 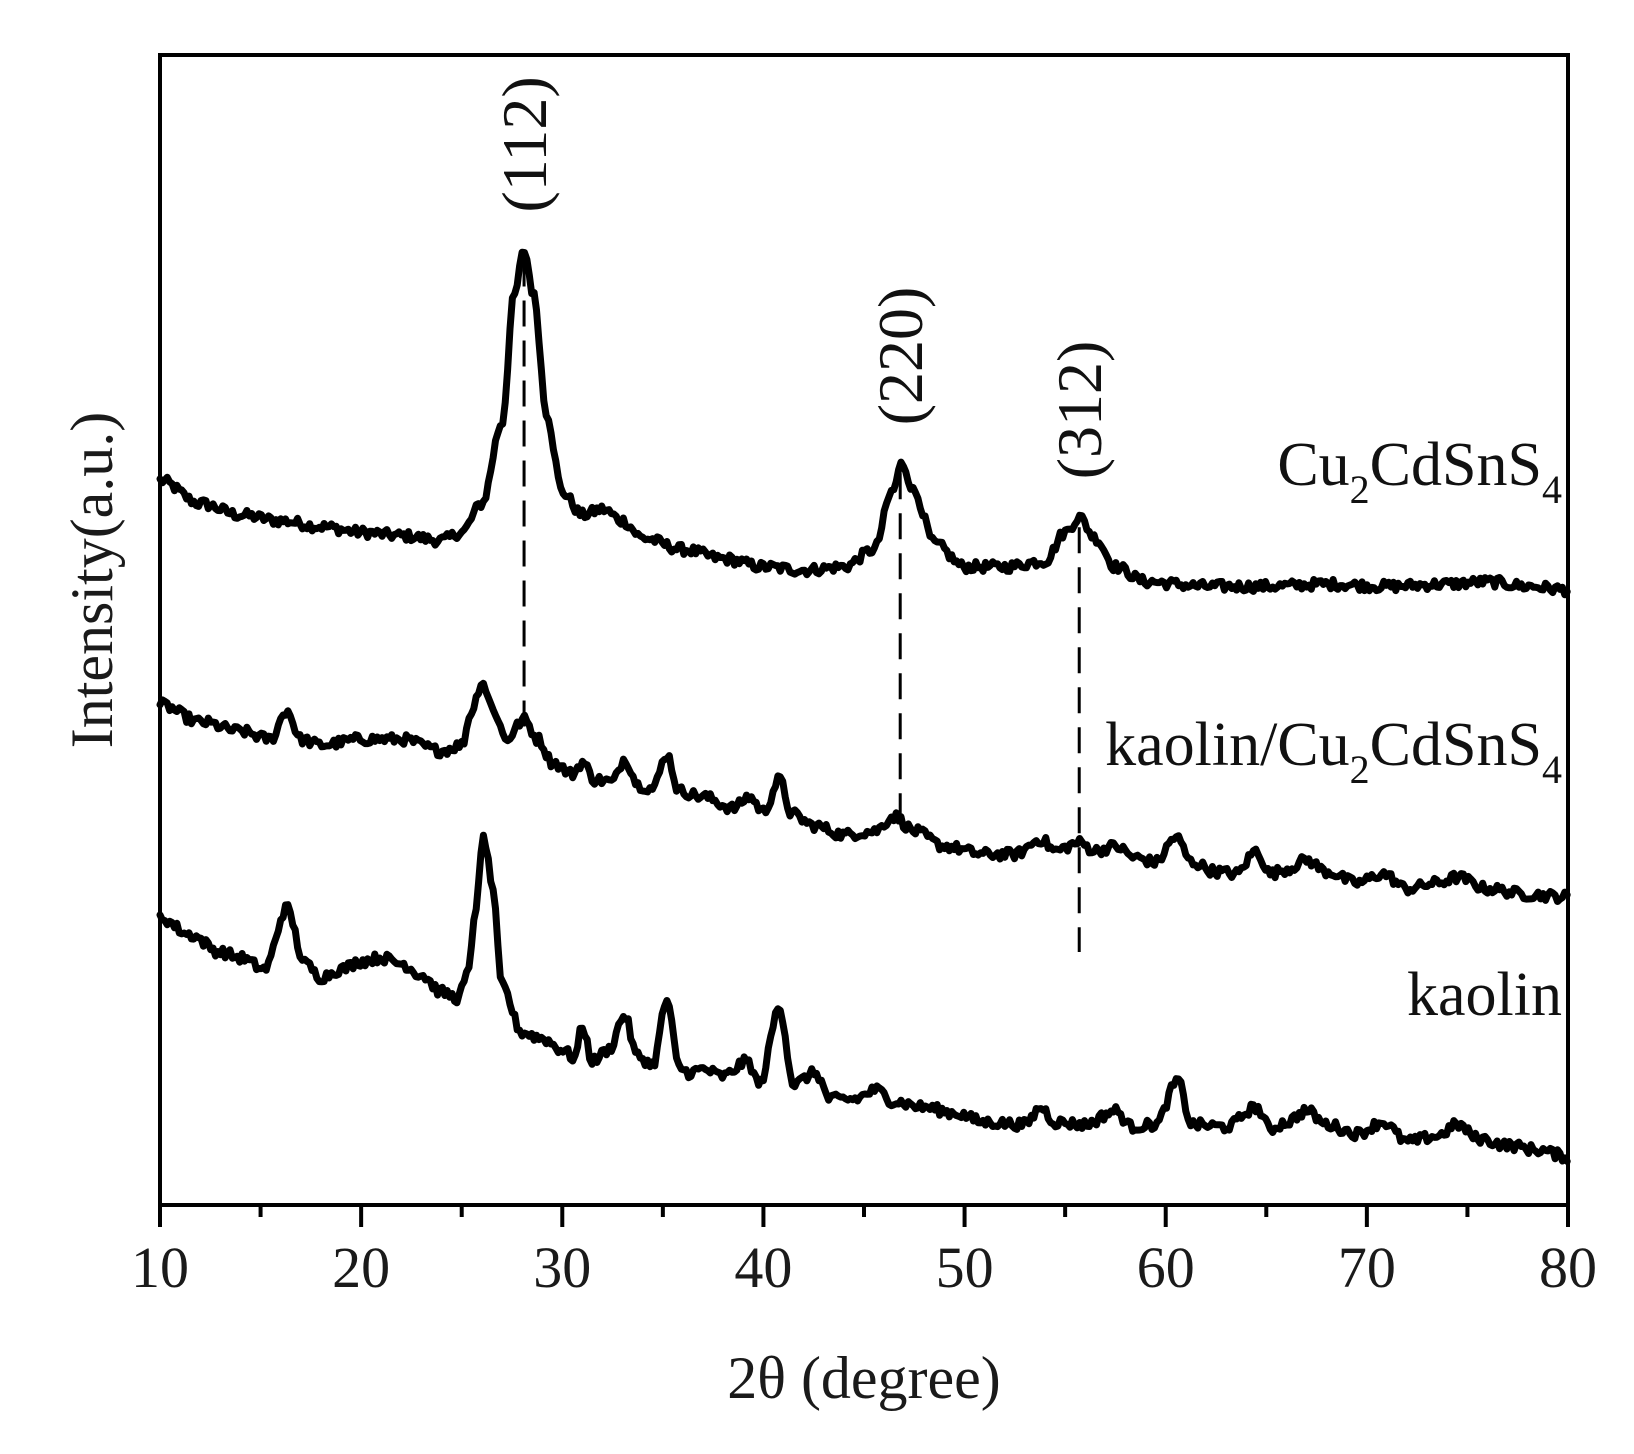 I want to click on x-tick-label: 80, so click(x=1568, y=1267).